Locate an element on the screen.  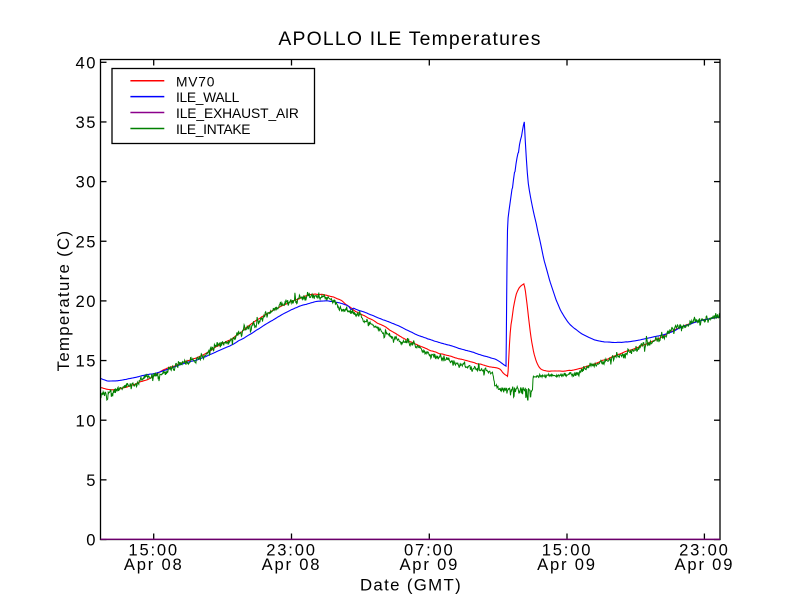
svg-text: 25 is located at coordinates (86, 241).